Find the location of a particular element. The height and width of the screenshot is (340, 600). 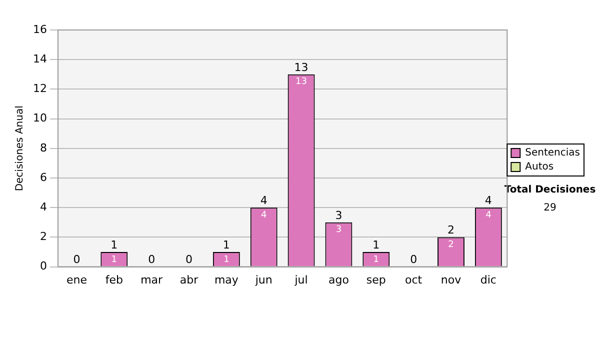

x-tick-label: ago is located at coordinates (339, 279).